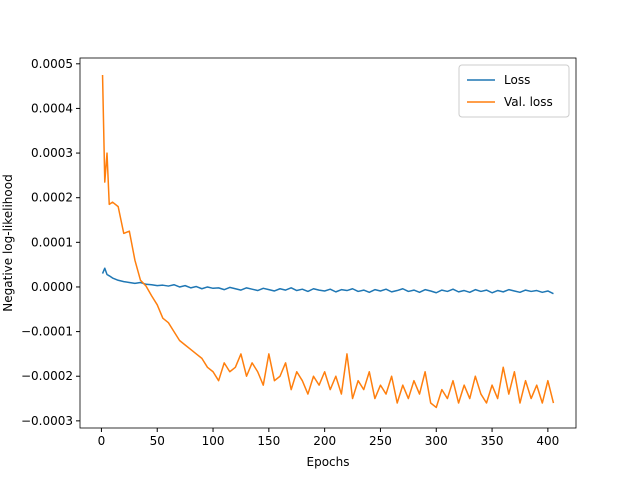 Image resolution: width=640 pixels, height=480 pixels. What do you see at coordinates (492, 441) in the screenshot?
I see `x-tick-label: 350` at bounding box center [492, 441].